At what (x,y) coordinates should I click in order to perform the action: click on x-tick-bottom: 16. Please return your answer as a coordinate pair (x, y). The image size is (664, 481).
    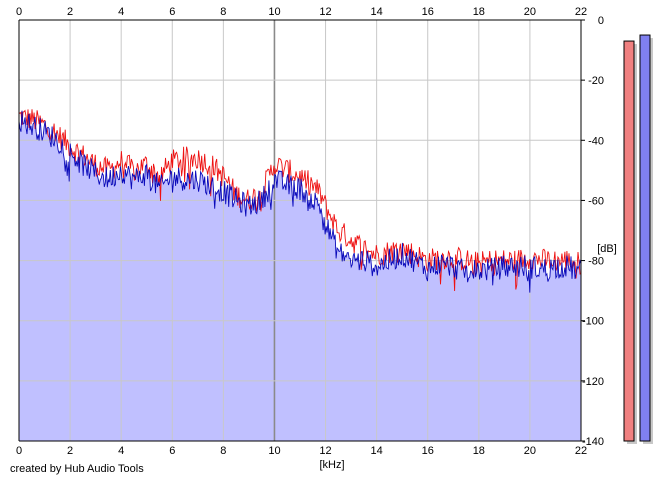
    Looking at the image, I should click on (428, 451).